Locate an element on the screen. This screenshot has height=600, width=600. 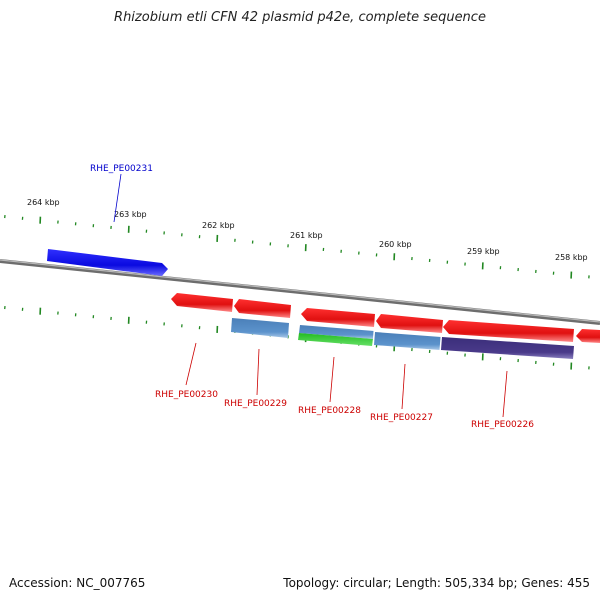
scale-ticks-upper is located at coordinates (297, 246).